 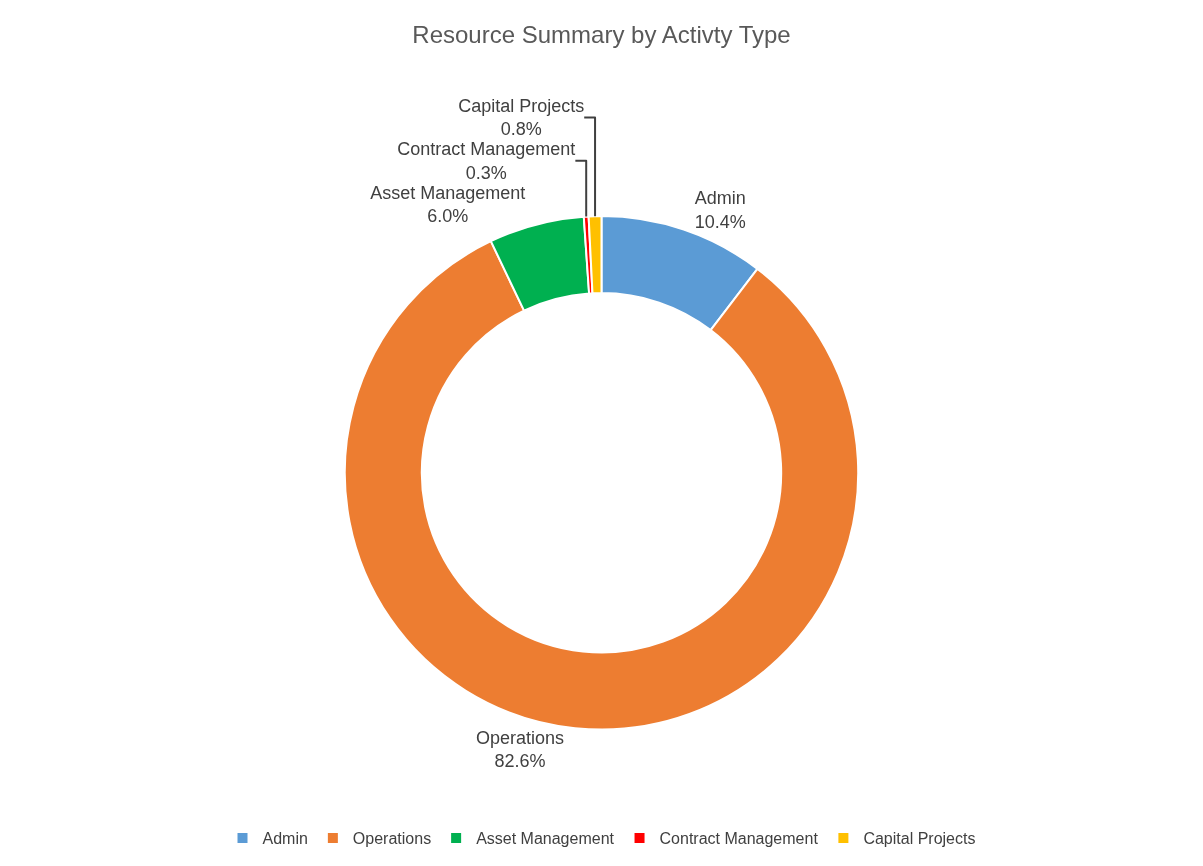 I want to click on data-label: 0.3%, so click(x=486, y=172).